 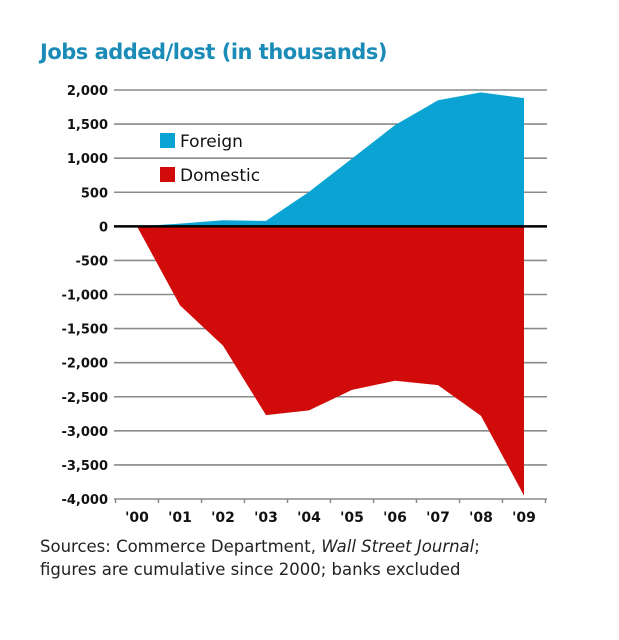 What do you see at coordinates (87, 91) in the screenshot?
I see `y-tick-label: 2,000` at bounding box center [87, 91].